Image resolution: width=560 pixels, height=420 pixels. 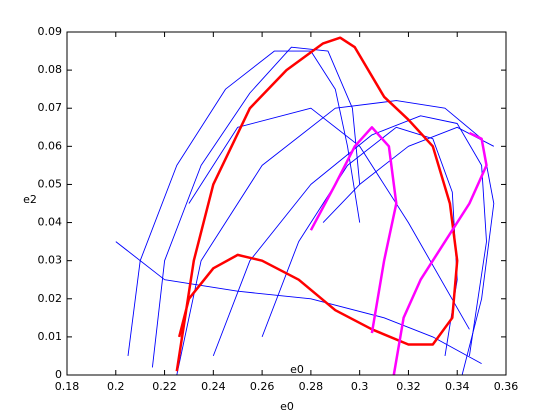 What do you see at coordinates (50, 145) in the screenshot?
I see `y-tick-label: 0.06` at bounding box center [50, 145].